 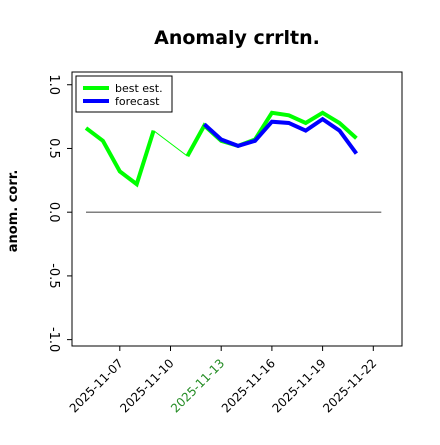 What do you see at coordinates (349, 385) in the screenshot?
I see `x-tick-label: 2025-11-22` at bounding box center [349, 385].